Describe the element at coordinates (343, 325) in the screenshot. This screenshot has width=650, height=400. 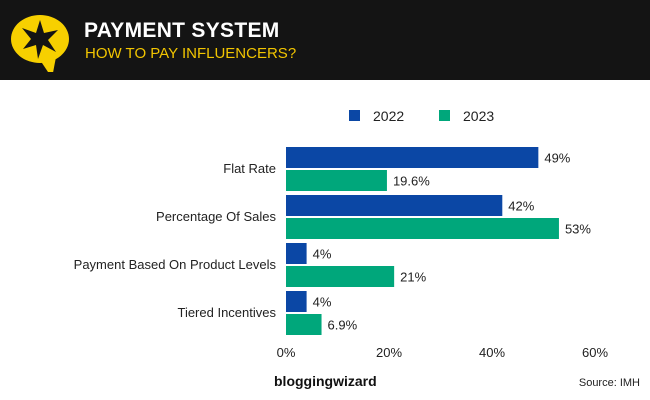
I see `data-label: 6.9%` at that location.